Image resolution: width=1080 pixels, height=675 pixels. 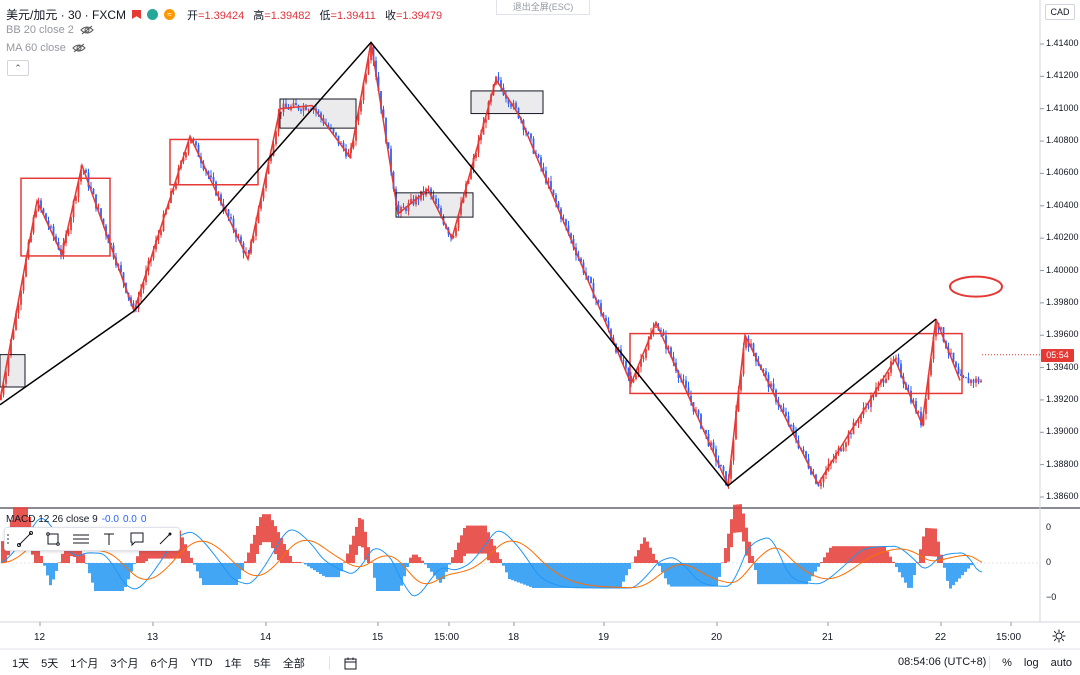 What do you see at coordinates (8, 539) in the screenshot?
I see `drag-handle` at bounding box center [8, 539].